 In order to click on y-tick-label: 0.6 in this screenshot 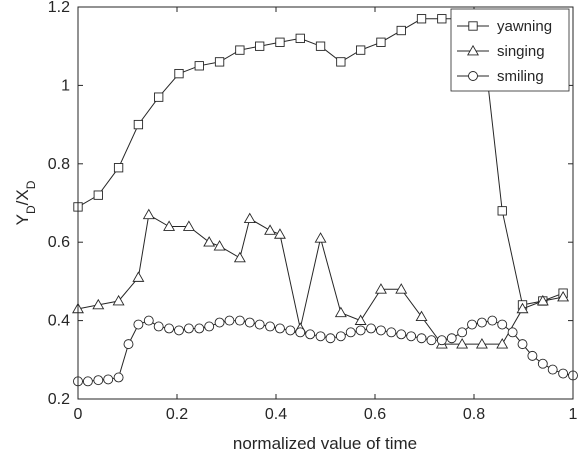, I will do `click(59, 242)`.